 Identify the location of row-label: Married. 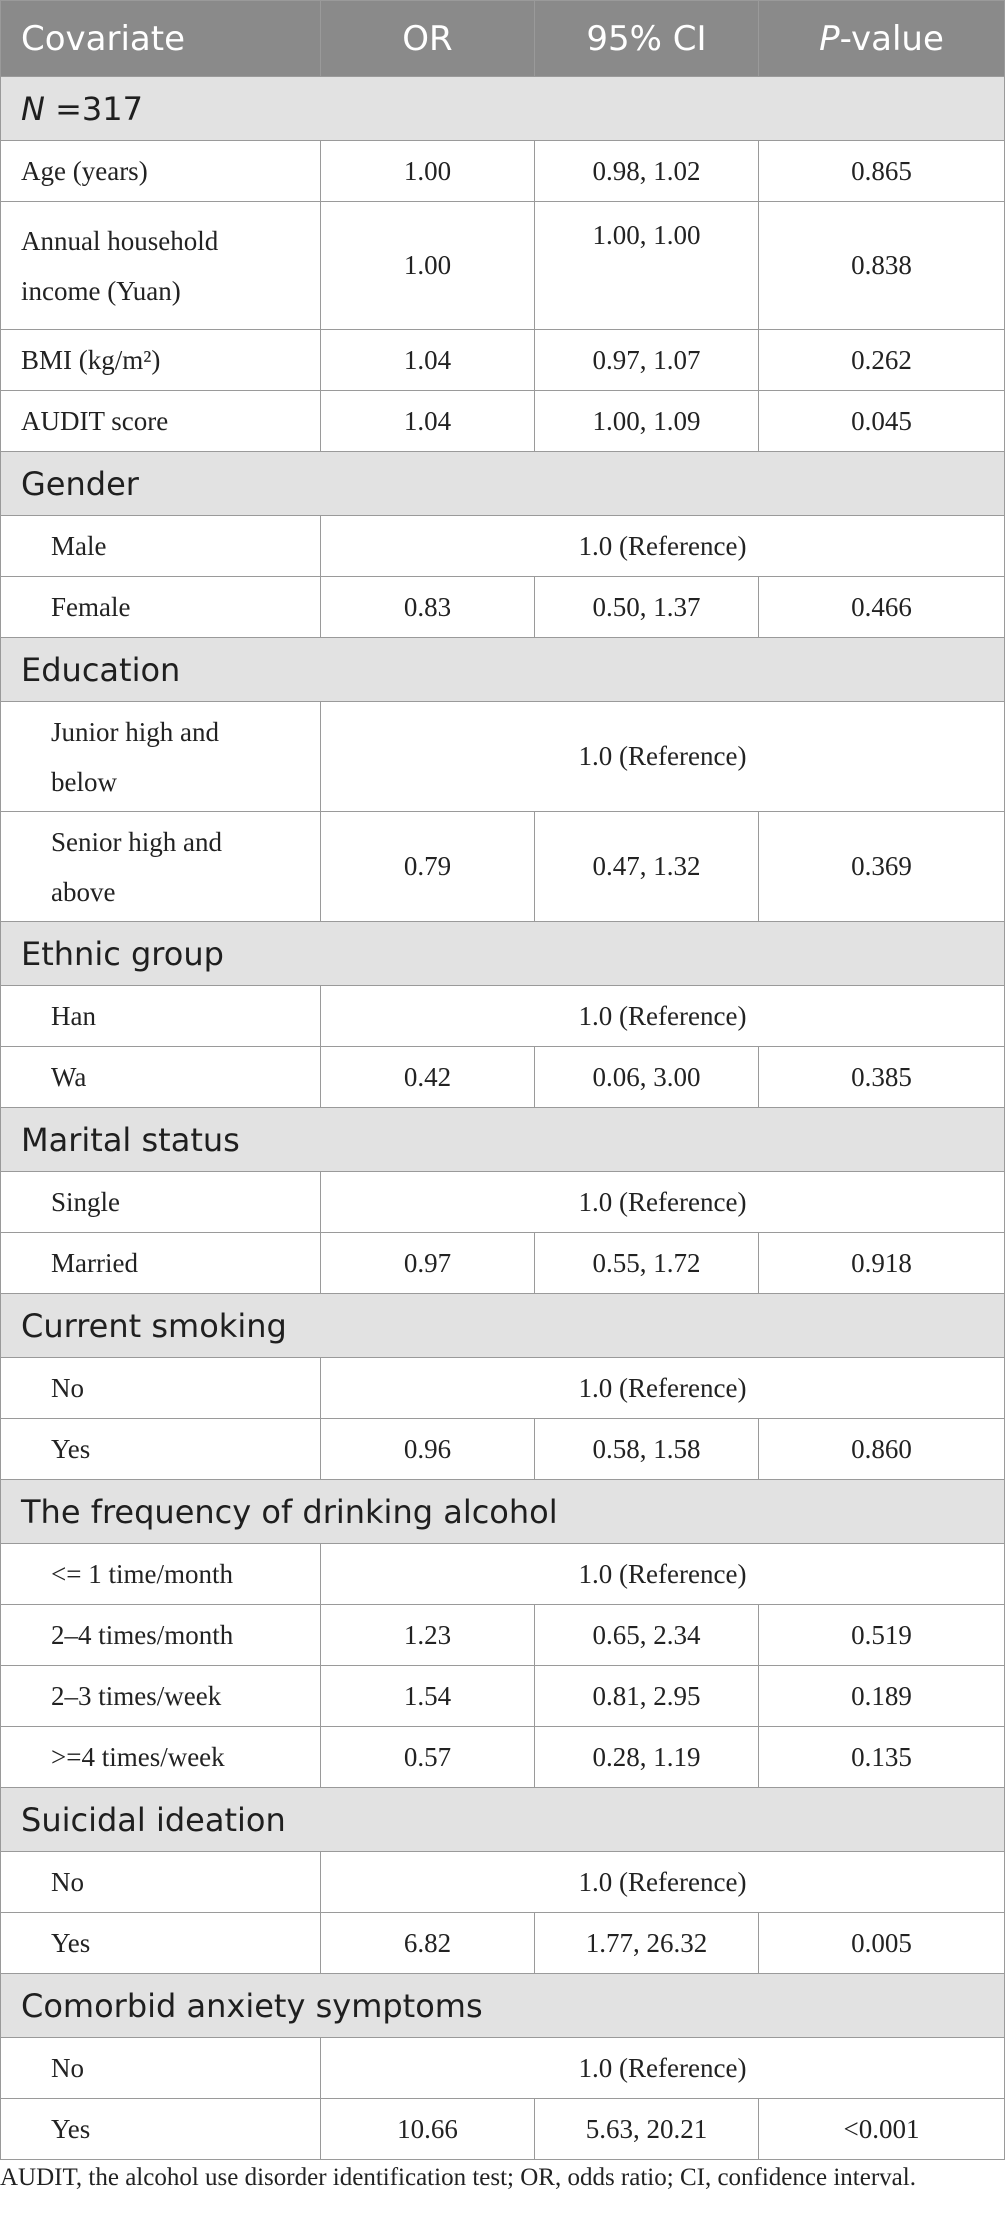
(160, 1263).